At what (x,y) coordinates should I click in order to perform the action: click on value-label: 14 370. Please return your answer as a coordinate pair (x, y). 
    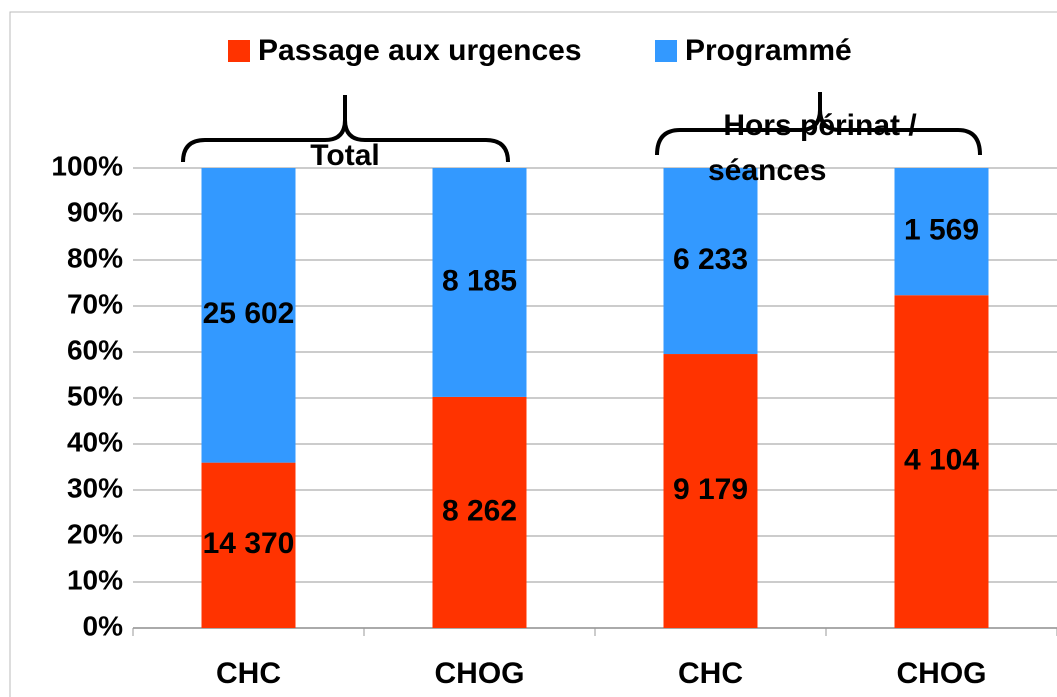
    Looking at the image, I should click on (249, 543).